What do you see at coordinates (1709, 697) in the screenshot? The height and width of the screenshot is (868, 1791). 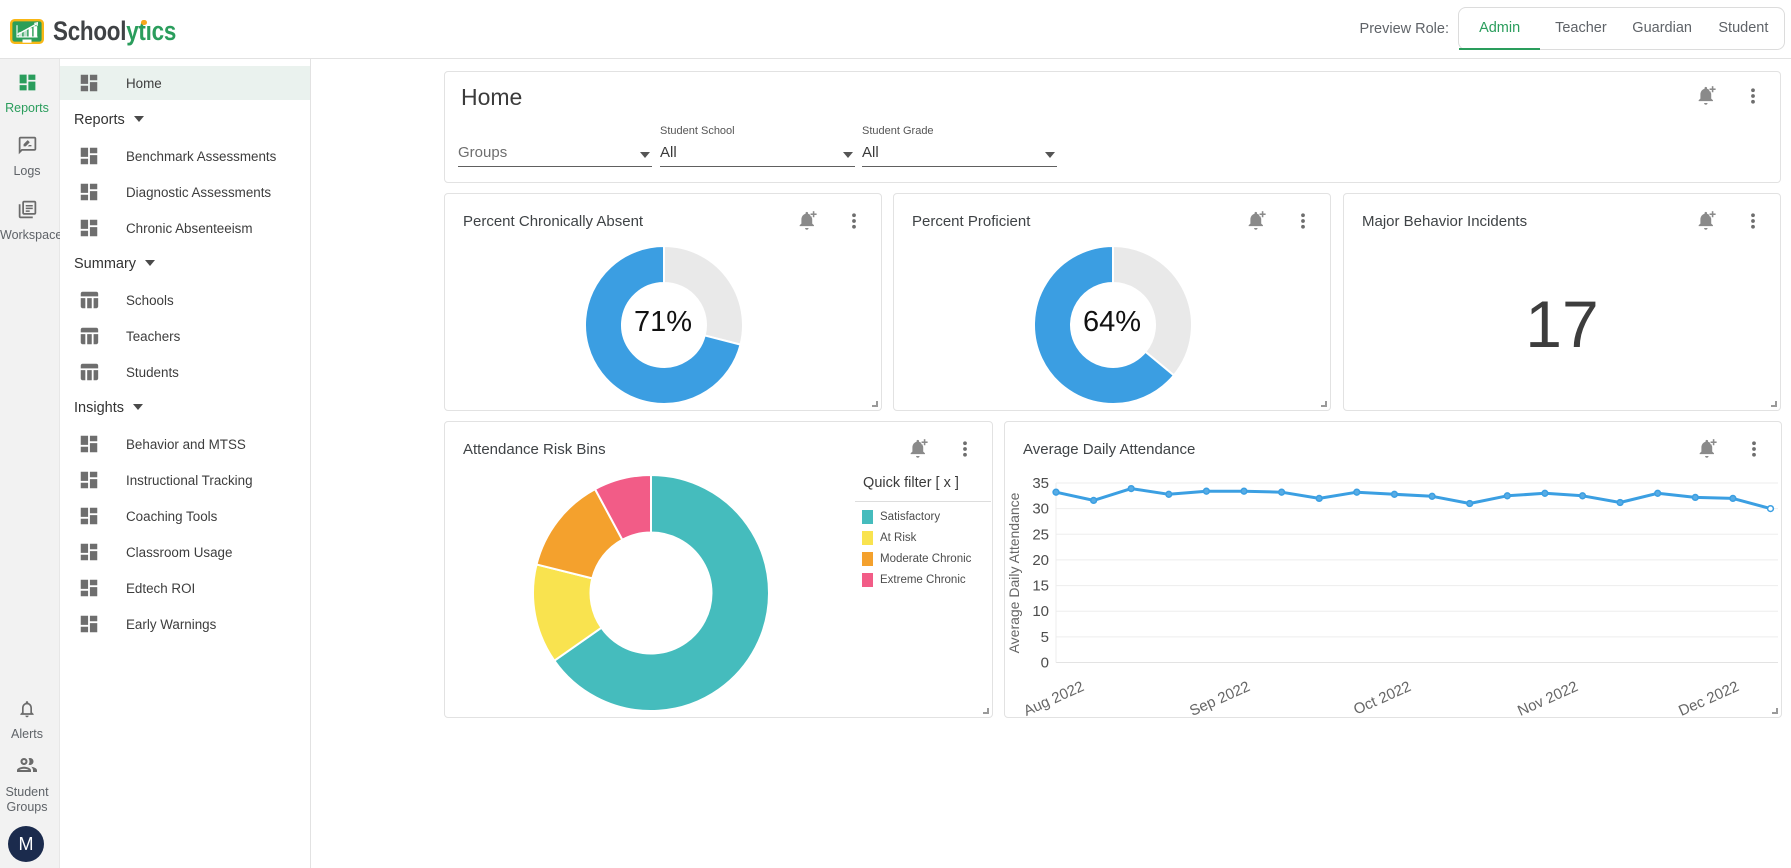 I see `svg-text: Dec 2022` at bounding box center [1709, 697].